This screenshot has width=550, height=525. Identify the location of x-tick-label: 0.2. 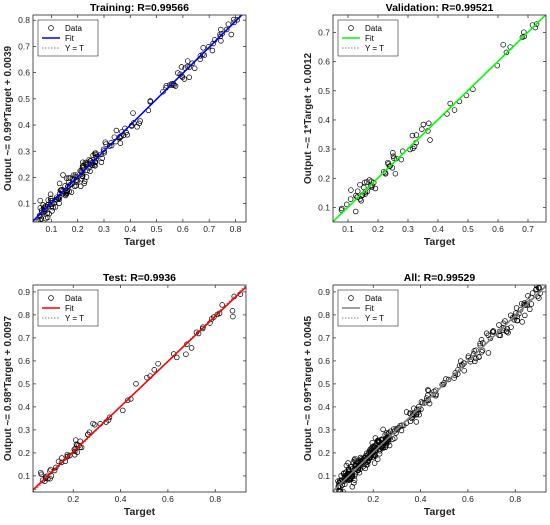
(78, 229).